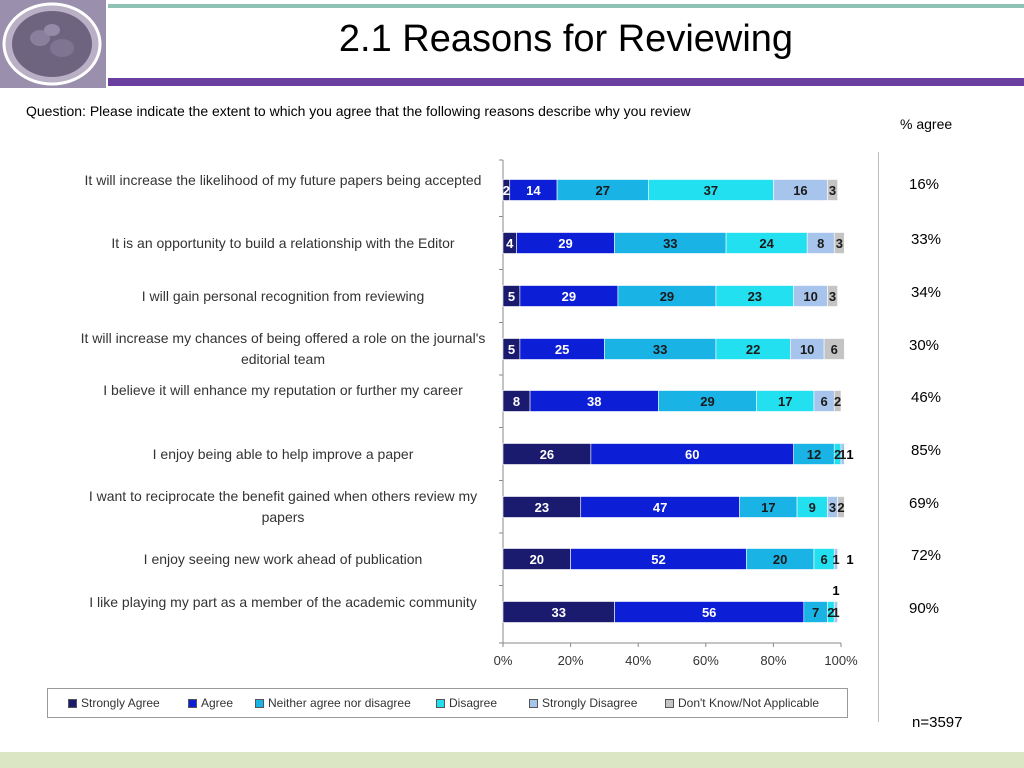 The height and width of the screenshot is (768, 1024). Describe the element at coordinates (217, 703) in the screenshot. I see `legend-label: Agree` at that location.